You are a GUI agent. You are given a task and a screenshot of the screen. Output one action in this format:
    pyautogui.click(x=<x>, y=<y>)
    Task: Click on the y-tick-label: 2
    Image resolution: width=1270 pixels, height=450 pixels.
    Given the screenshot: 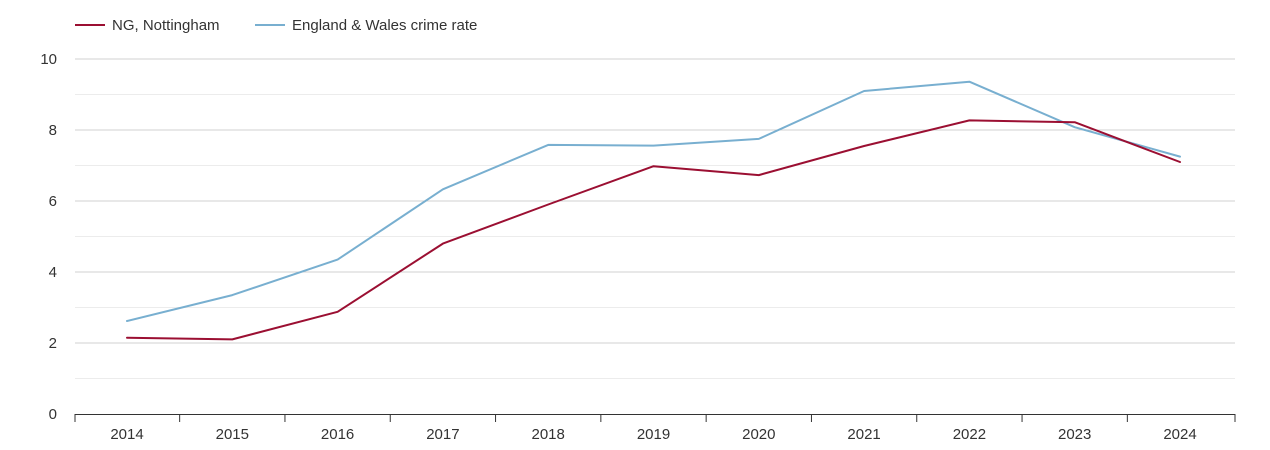 What is the action you would take?
    pyautogui.click(x=53, y=343)
    